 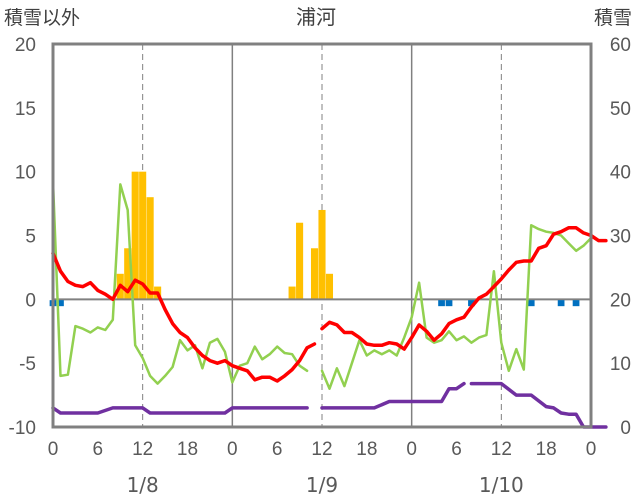 I want to click on left-axis-title: 積雪以外, so click(x=42, y=18).